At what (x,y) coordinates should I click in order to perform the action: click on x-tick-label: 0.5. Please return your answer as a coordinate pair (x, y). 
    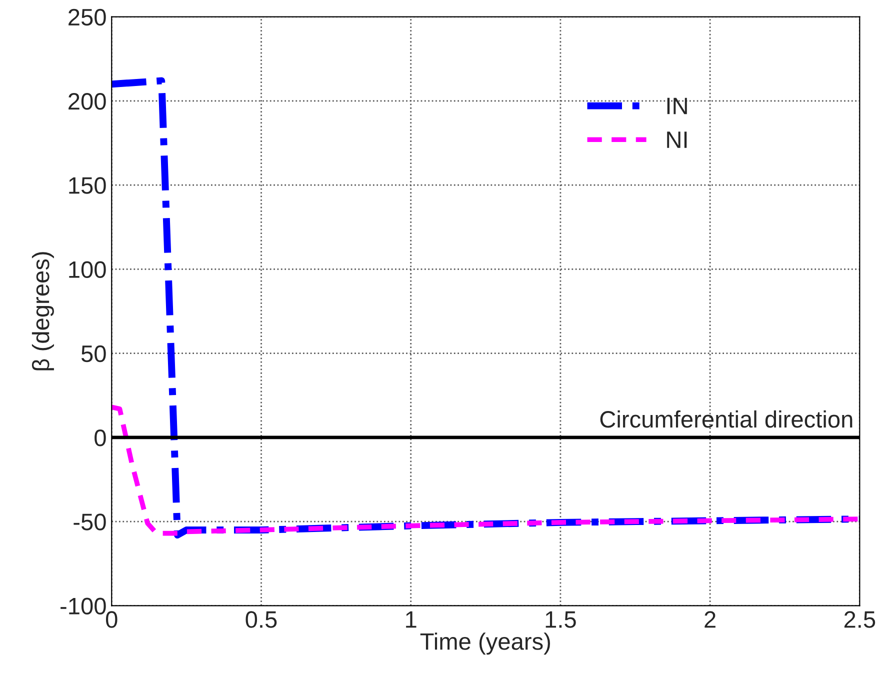
    Looking at the image, I should click on (261, 619).